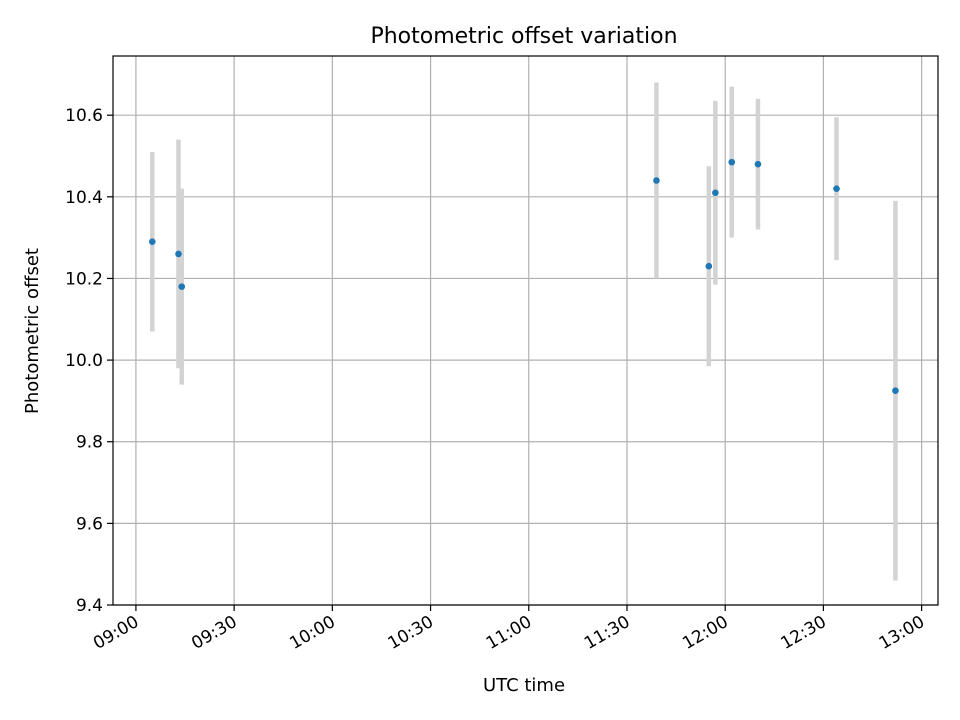 This screenshot has height=720, width=960. What do you see at coordinates (89, 443) in the screenshot?
I see `y-tick-label: 9.8` at bounding box center [89, 443].